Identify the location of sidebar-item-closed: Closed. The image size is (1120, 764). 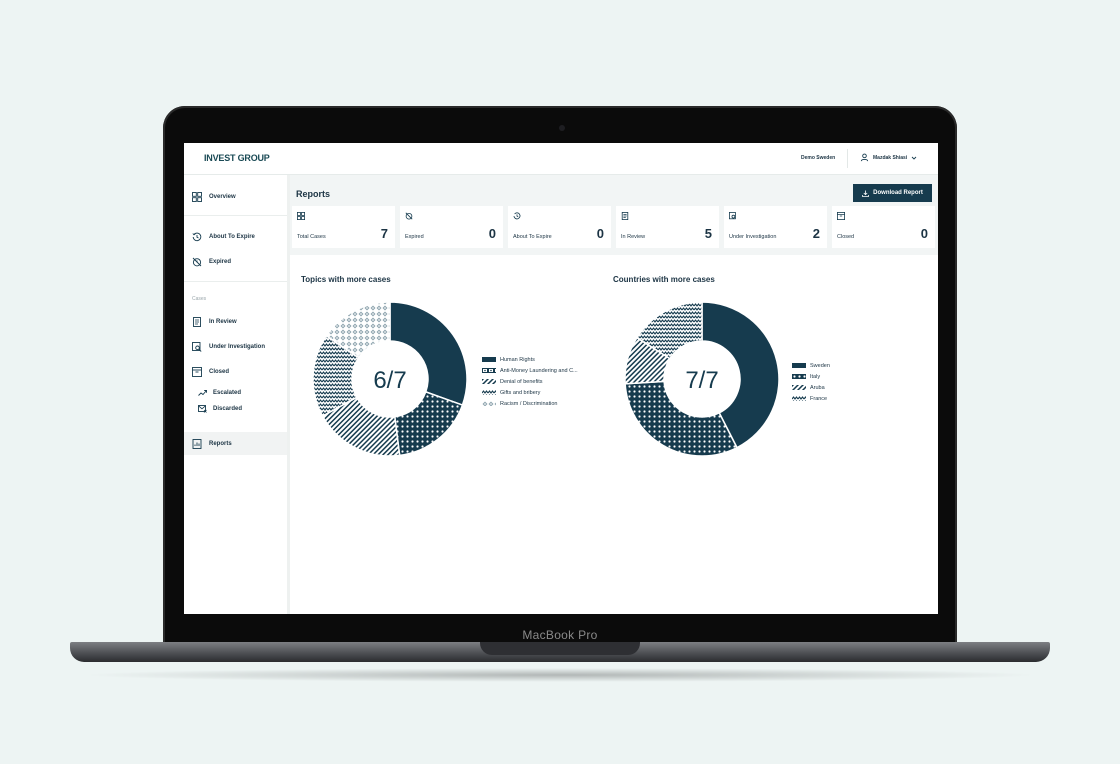
(210, 372).